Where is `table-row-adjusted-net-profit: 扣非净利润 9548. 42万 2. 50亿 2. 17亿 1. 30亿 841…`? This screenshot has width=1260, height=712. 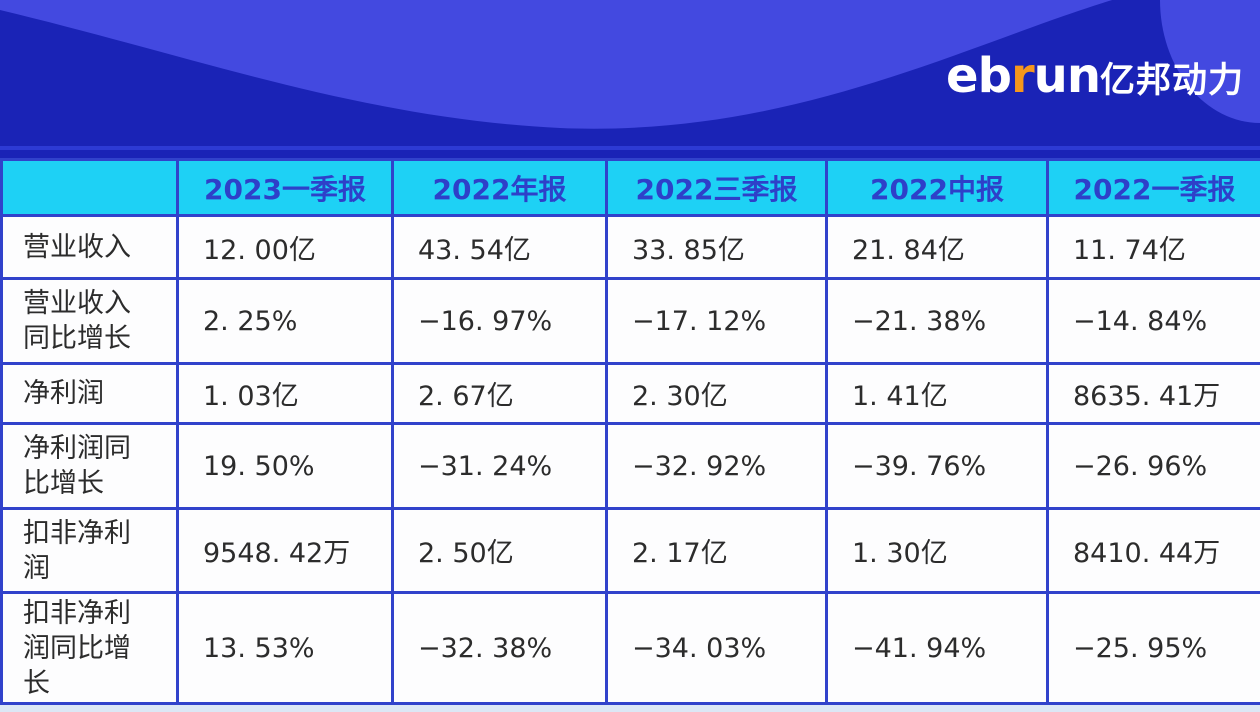
table-row-adjusted-net-profit: 扣非净利润 9548. 42万 2. 50亿 2. 17亿 1. 30亿 841… is located at coordinates (630, 550).